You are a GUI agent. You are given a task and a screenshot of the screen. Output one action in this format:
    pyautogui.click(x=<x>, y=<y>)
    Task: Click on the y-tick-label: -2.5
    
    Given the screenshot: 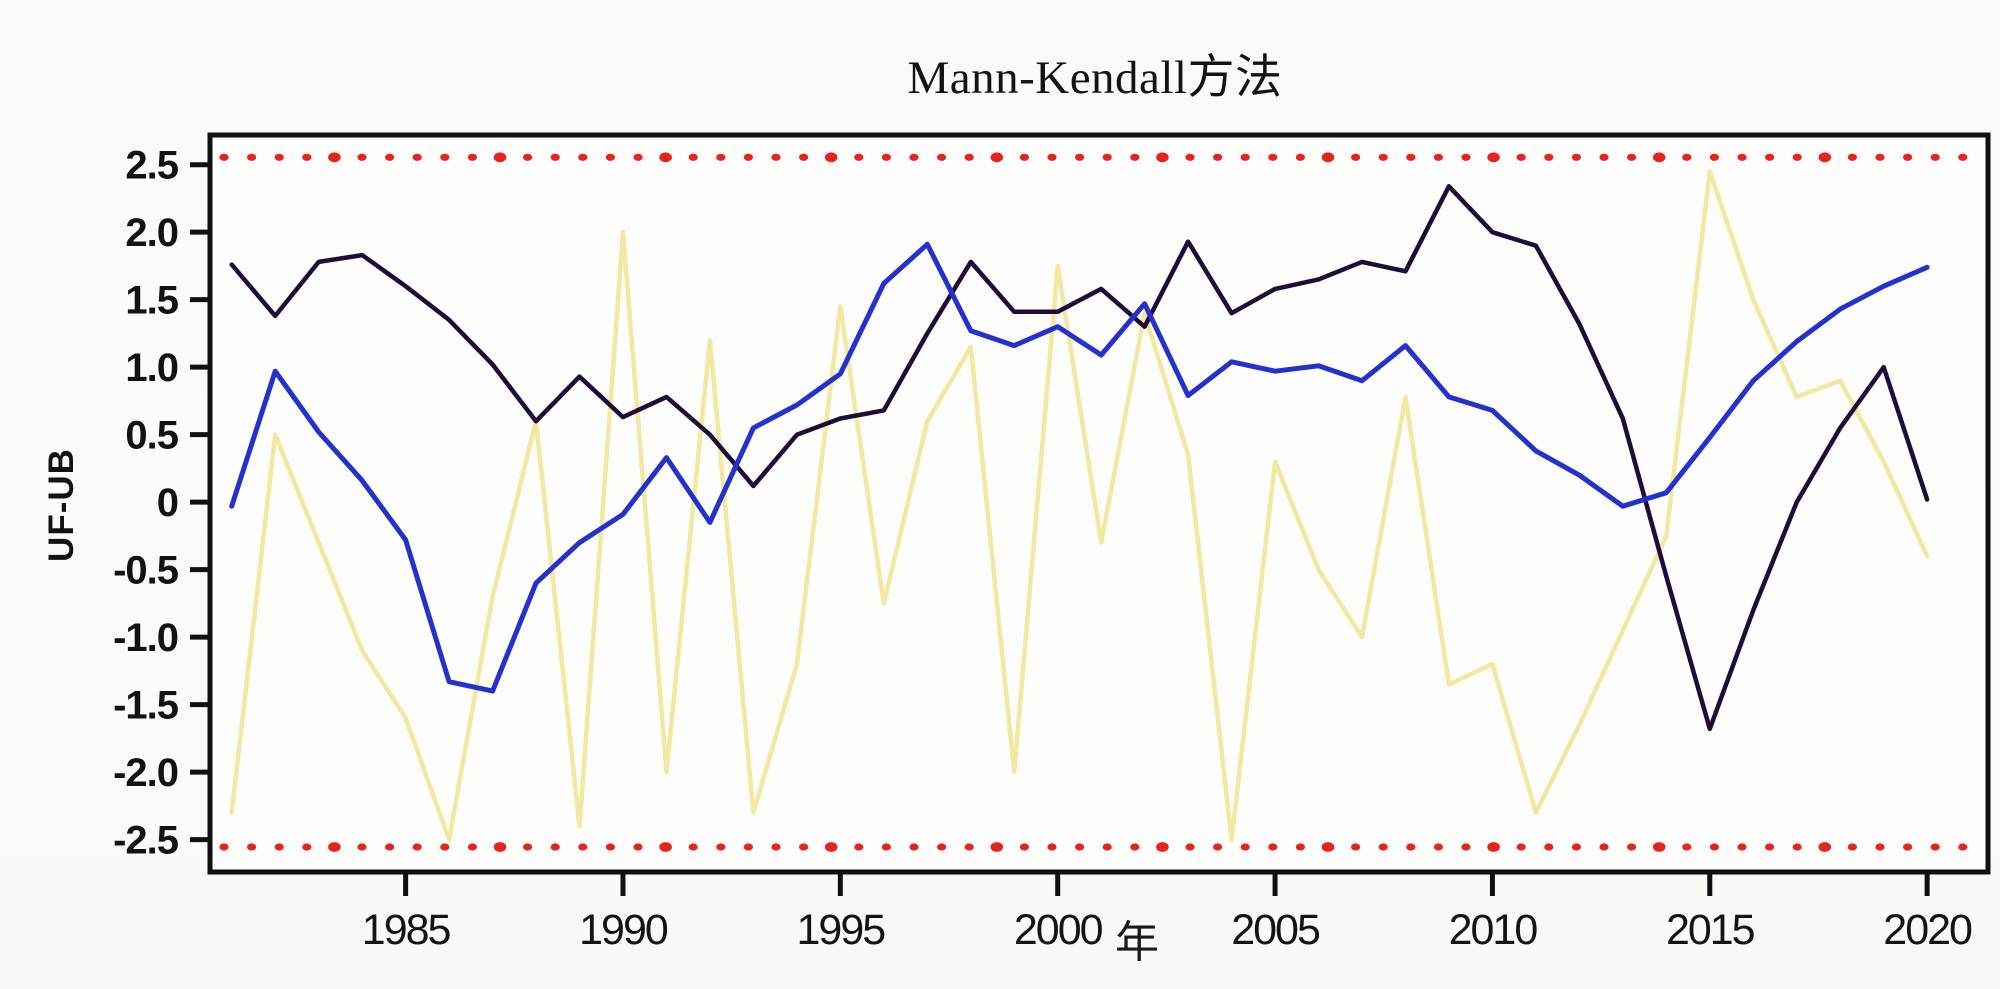 What is the action you would take?
    pyautogui.click(x=146, y=841)
    